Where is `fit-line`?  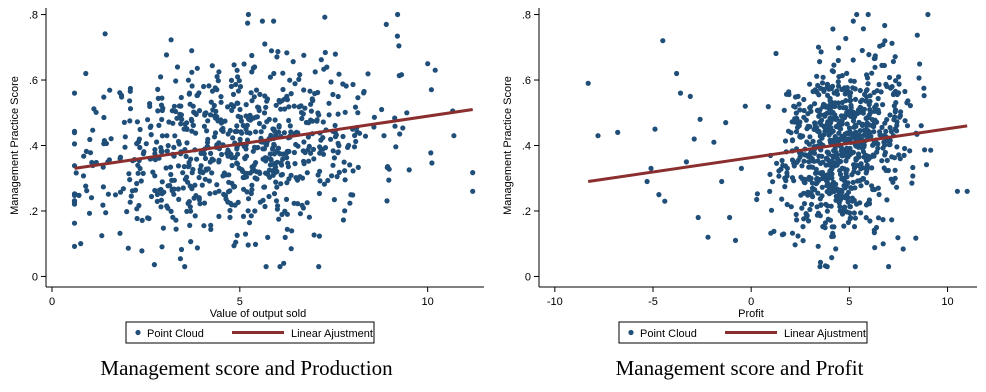
fit-line is located at coordinates (777, 153).